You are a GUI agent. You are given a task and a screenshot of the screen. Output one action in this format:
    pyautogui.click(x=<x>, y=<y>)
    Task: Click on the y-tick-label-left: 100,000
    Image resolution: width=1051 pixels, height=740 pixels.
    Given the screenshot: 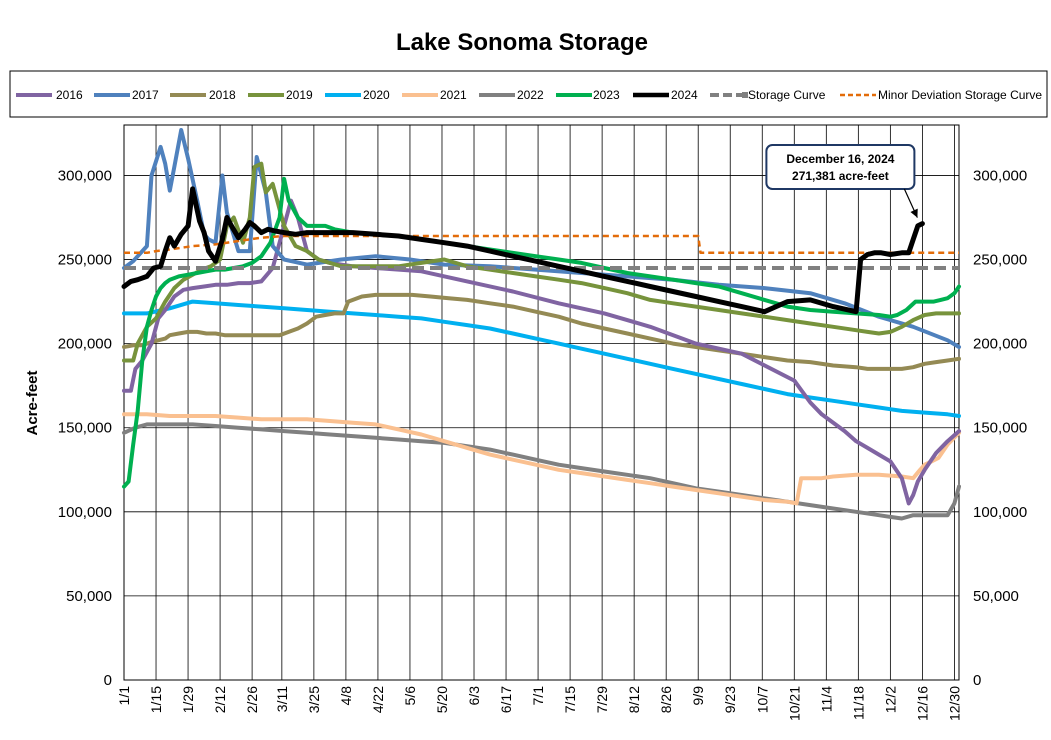 What is the action you would take?
    pyautogui.click(x=85, y=512)
    